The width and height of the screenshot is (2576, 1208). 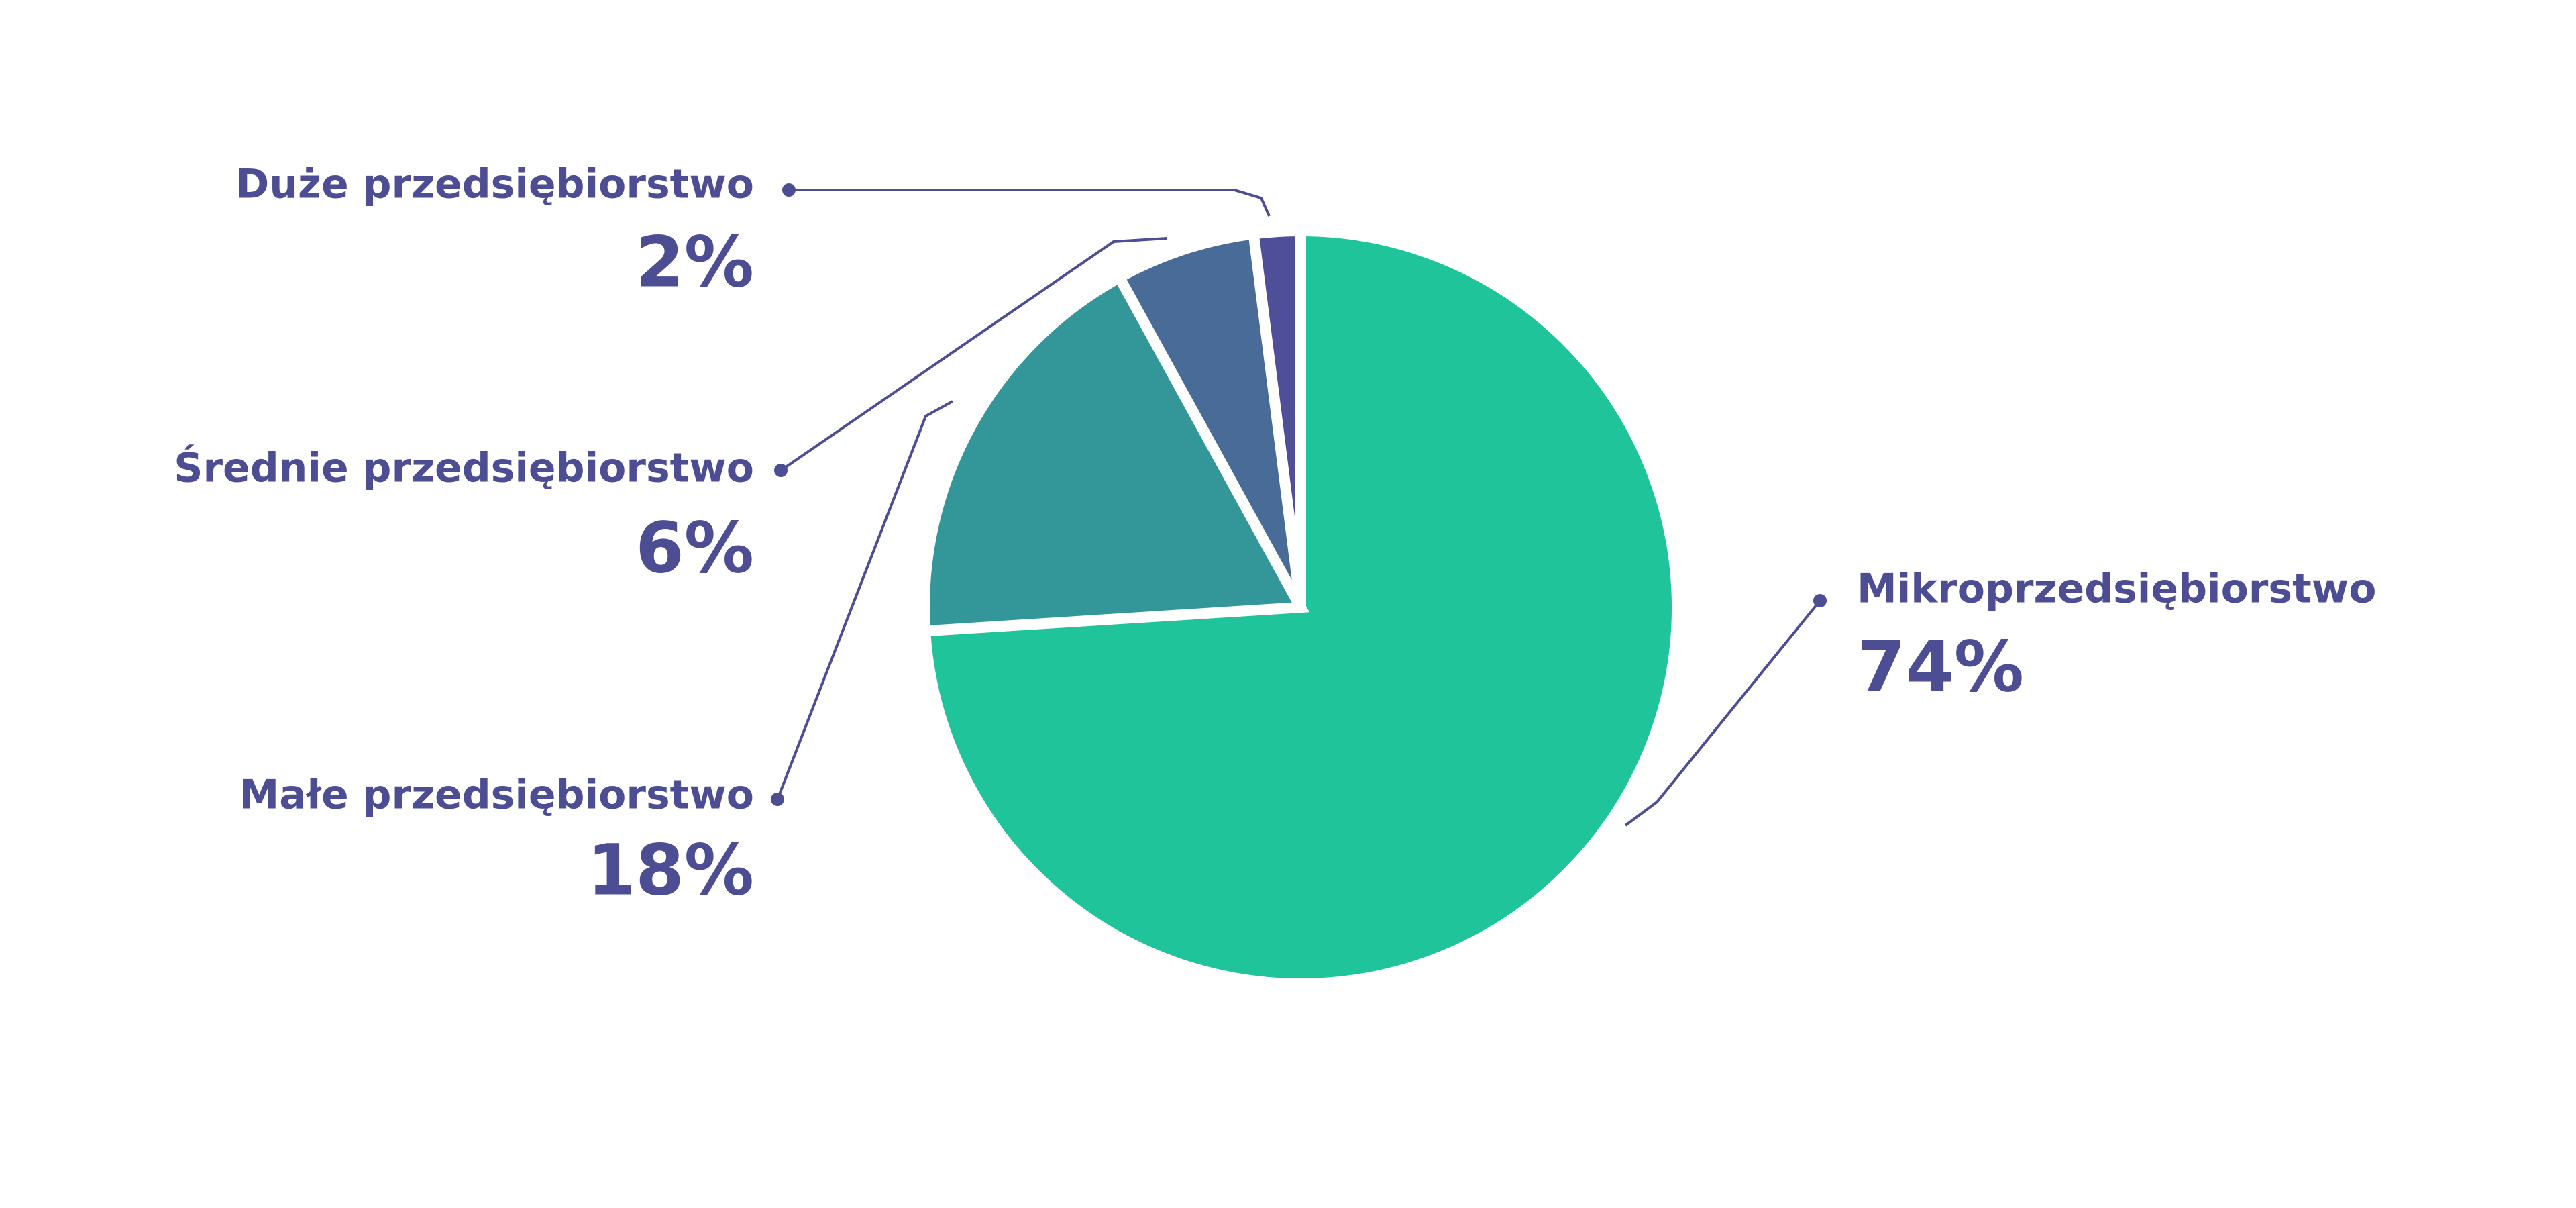 I want to click on category-label: Duże przedsiębiorstwo, so click(x=495, y=184).